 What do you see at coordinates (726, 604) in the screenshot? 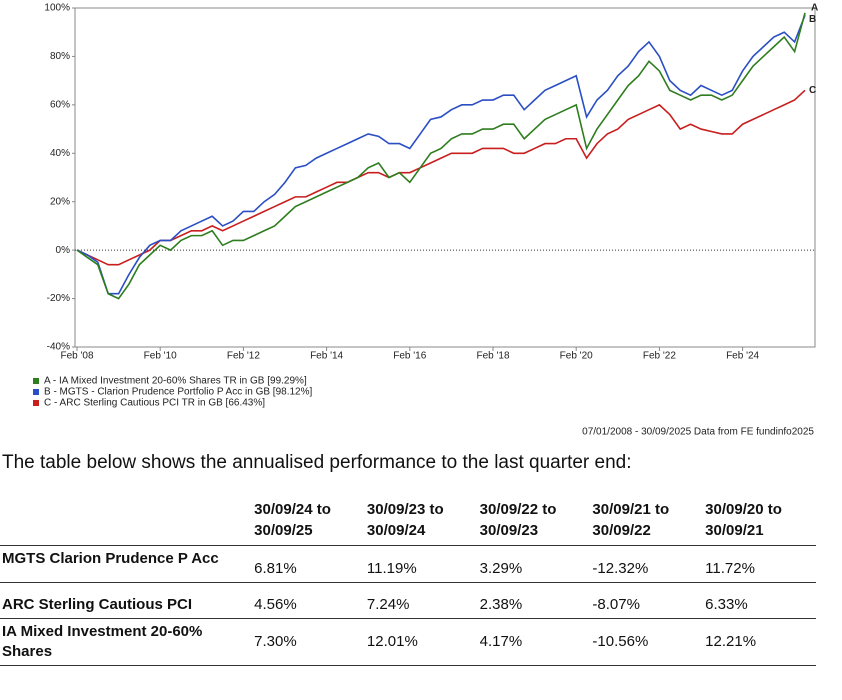
I see `performance-value: 6.33%` at bounding box center [726, 604].